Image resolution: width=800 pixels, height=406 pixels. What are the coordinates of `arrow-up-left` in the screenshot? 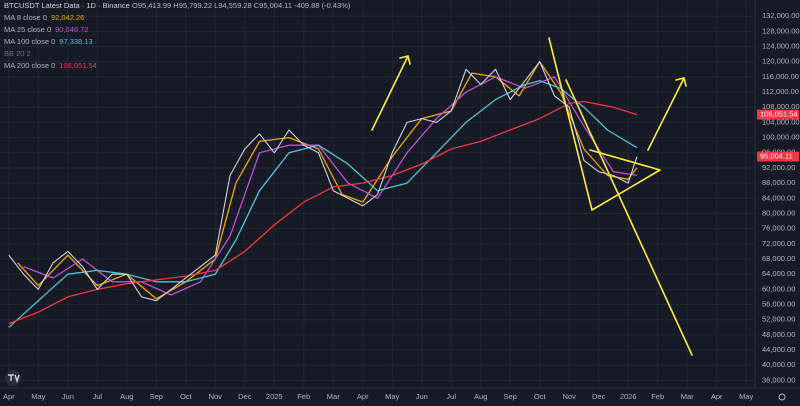 It's located at (391, 93).